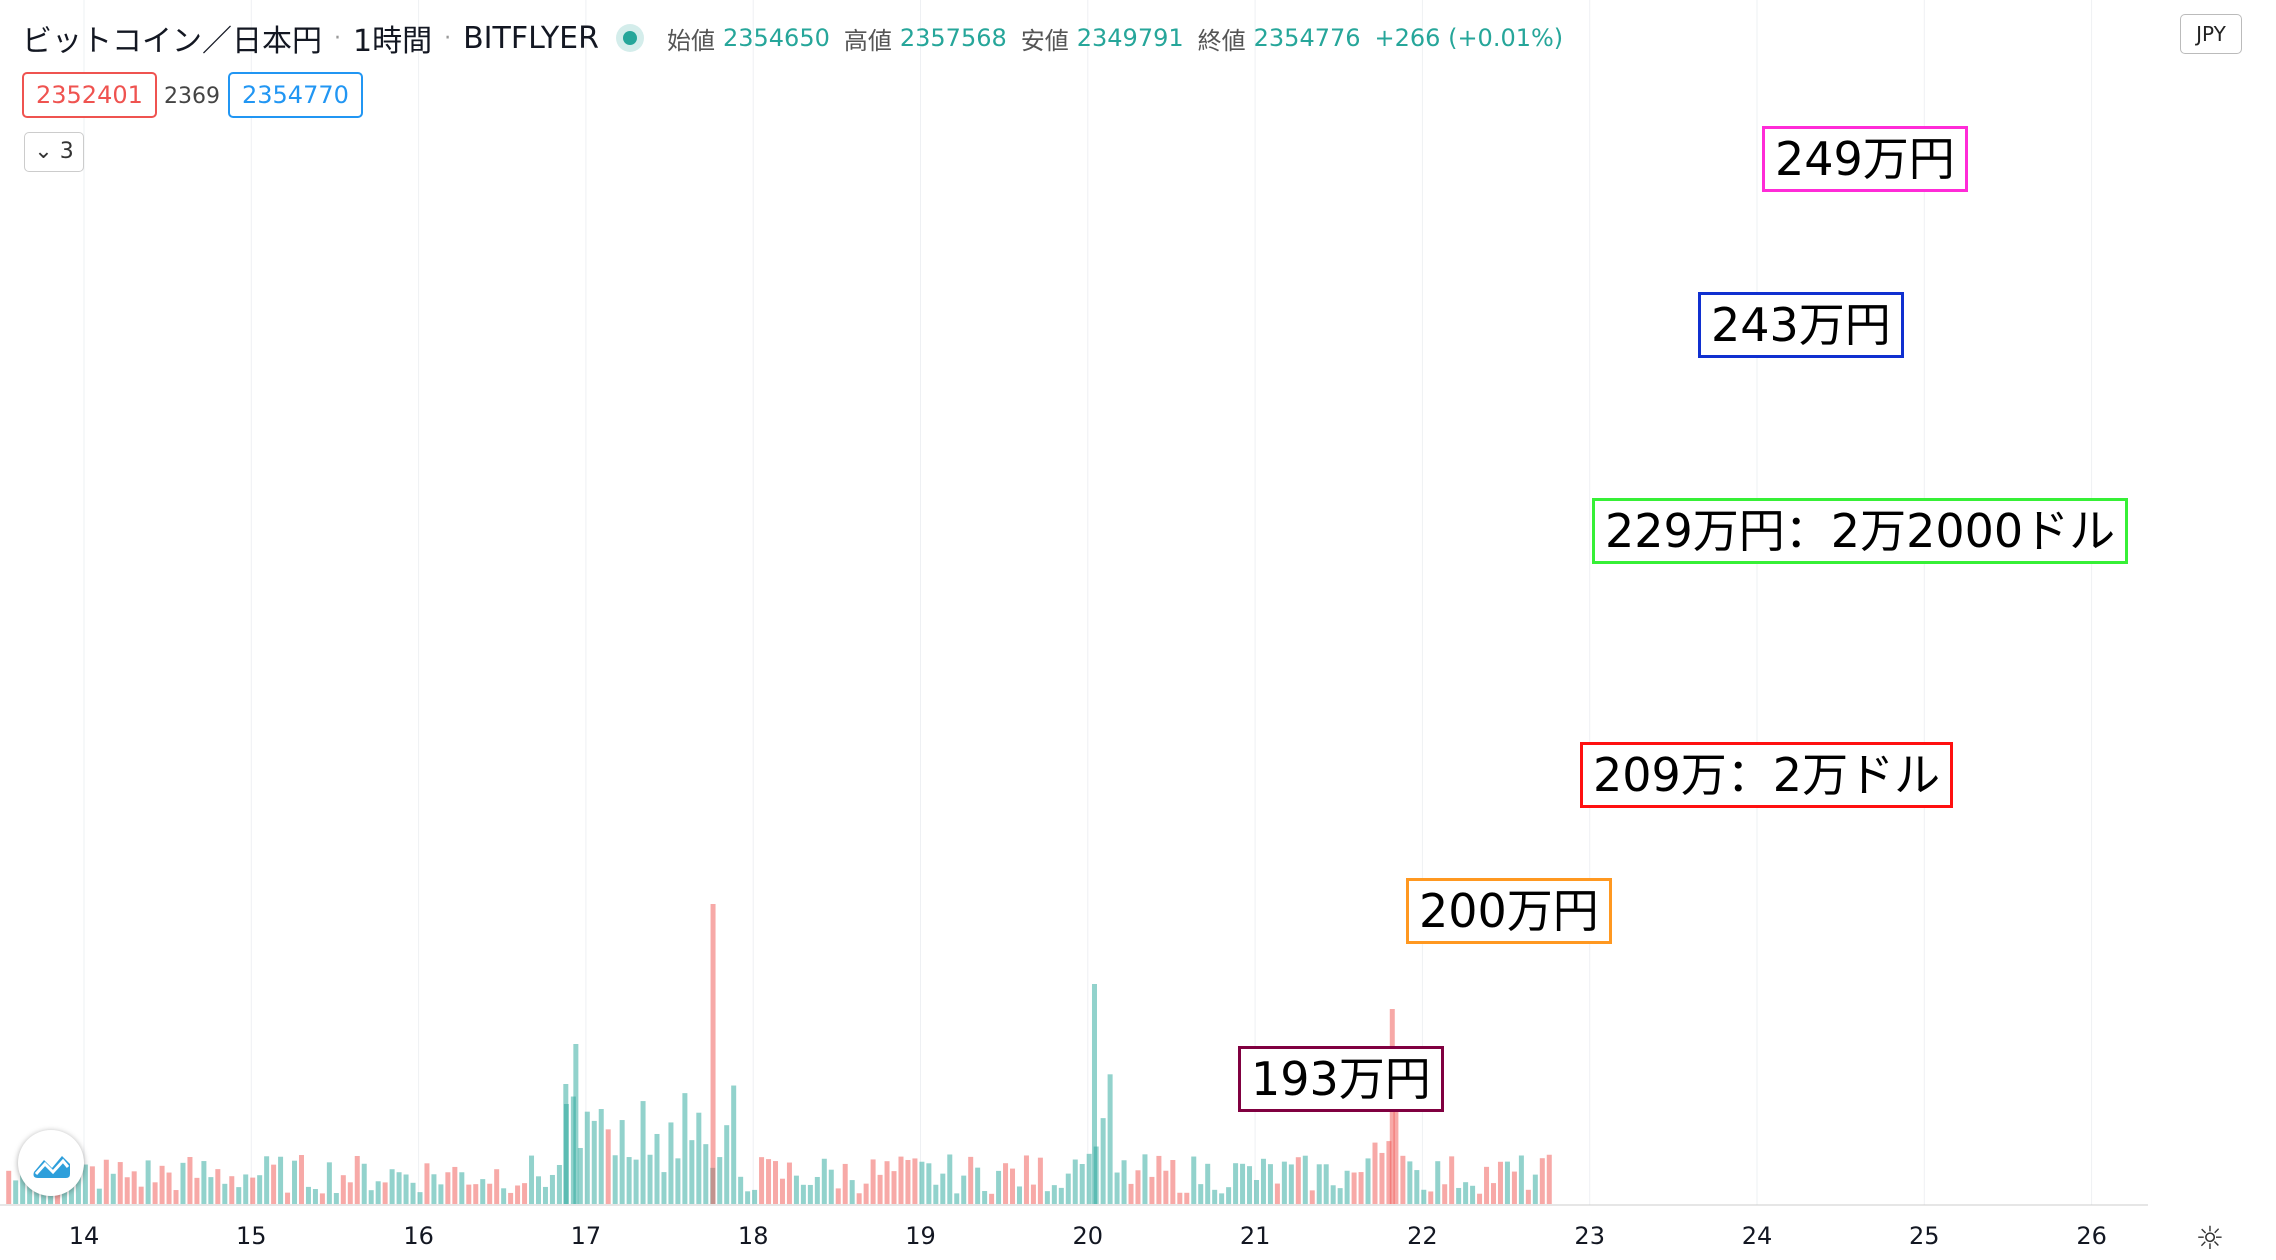 Image resolution: width=2276 pixels, height=1260 pixels. I want to click on annotation-193: 193万円, so click(1341, 1079).